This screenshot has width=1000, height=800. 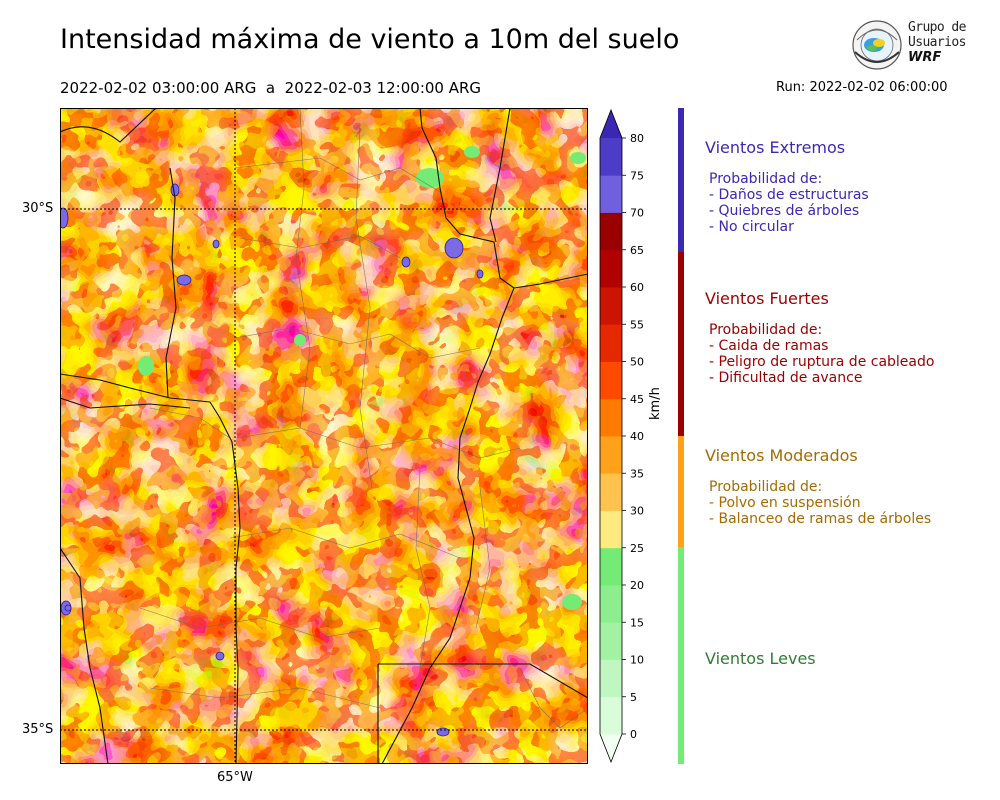 I want to click on category-name: Vientos Fuertes, so click(x=767, y=298).